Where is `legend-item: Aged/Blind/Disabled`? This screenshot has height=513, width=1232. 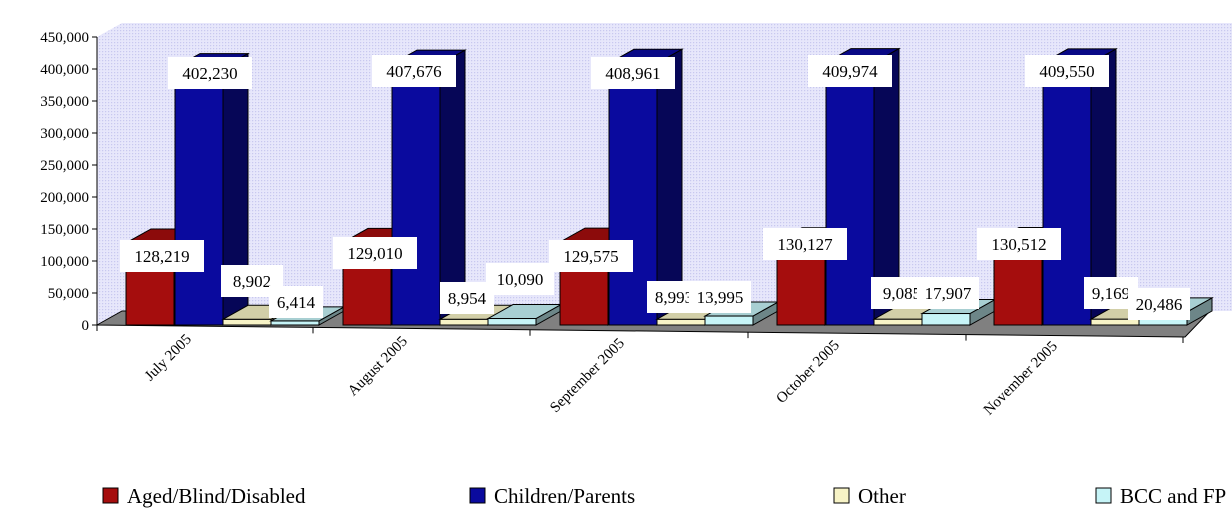 legend-item: Aged/Blind/Disabled is located at coordinates (204, 496).